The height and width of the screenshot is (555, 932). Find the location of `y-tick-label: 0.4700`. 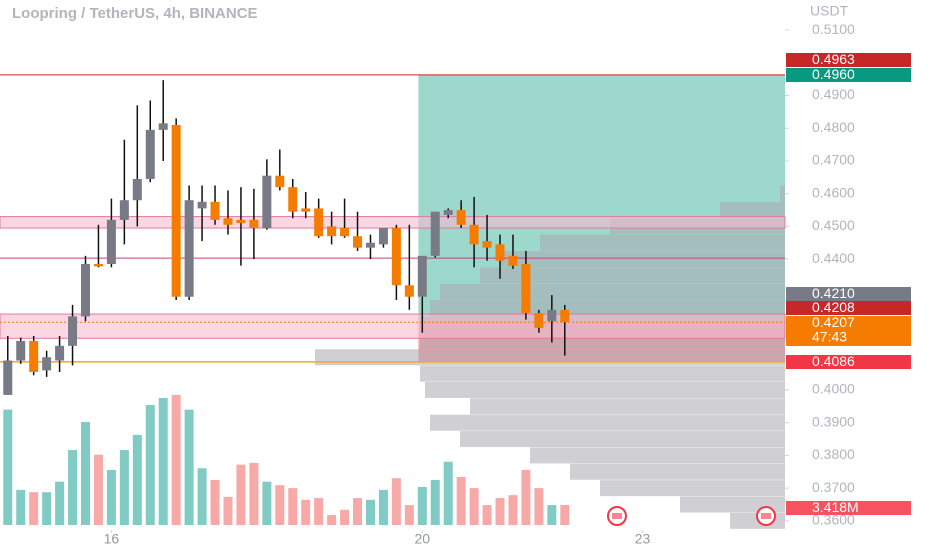

y-tick-label: 0.4700 is located at coordinates (833, 160).